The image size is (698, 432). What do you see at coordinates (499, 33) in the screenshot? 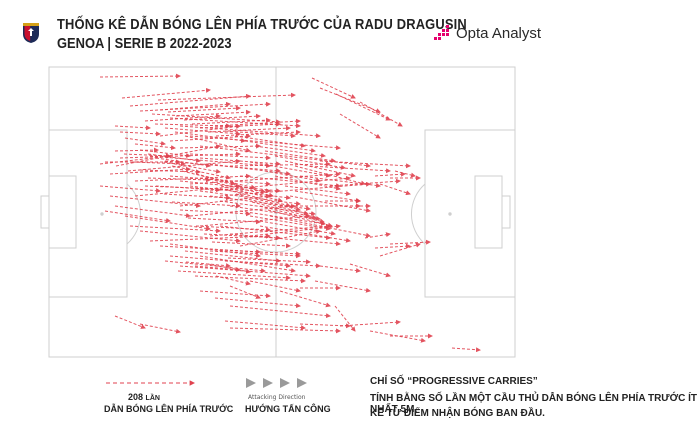
I see `opta-brand-text: Opta Analyst` at bounding box center [499, 33].